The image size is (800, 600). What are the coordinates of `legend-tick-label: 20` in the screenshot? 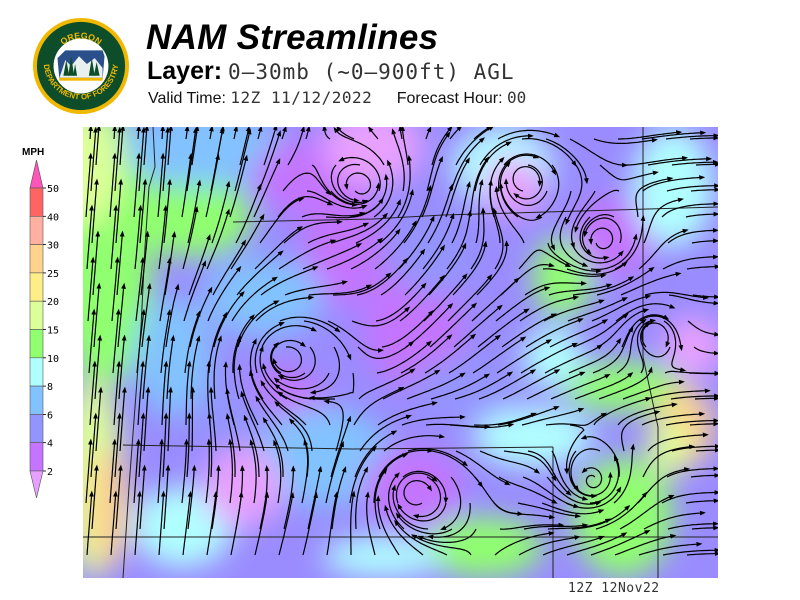 It's located at (53, 302).